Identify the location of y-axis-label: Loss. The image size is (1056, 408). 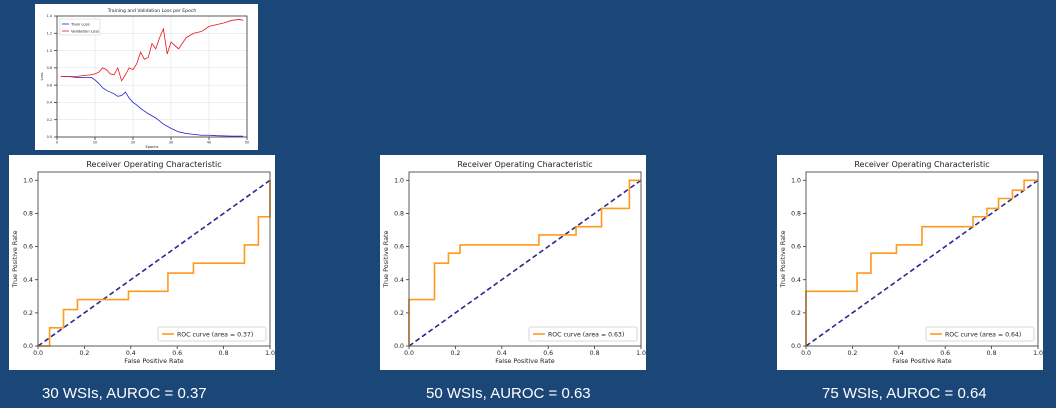
(42, 76).